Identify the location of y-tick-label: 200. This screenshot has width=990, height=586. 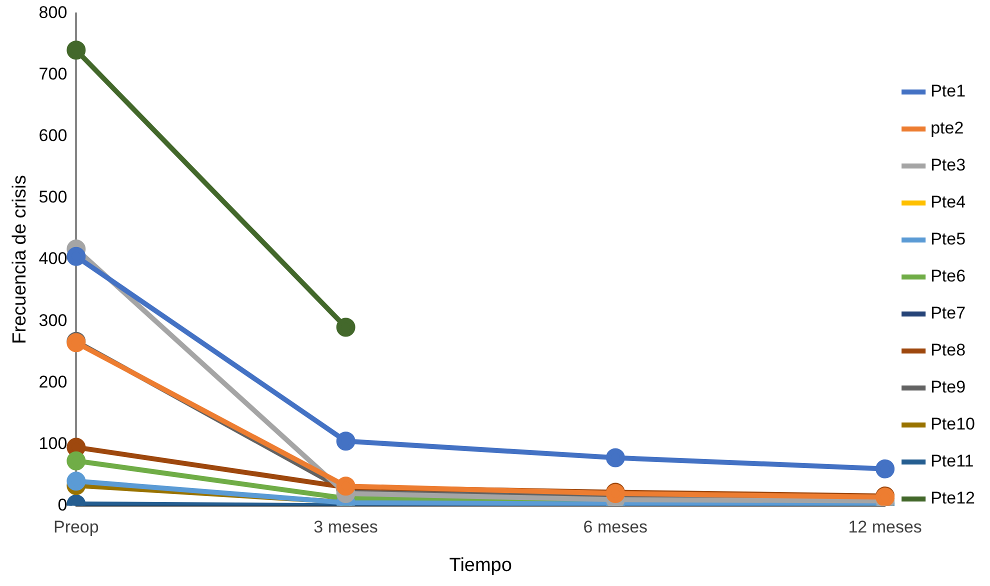
(53, 382).